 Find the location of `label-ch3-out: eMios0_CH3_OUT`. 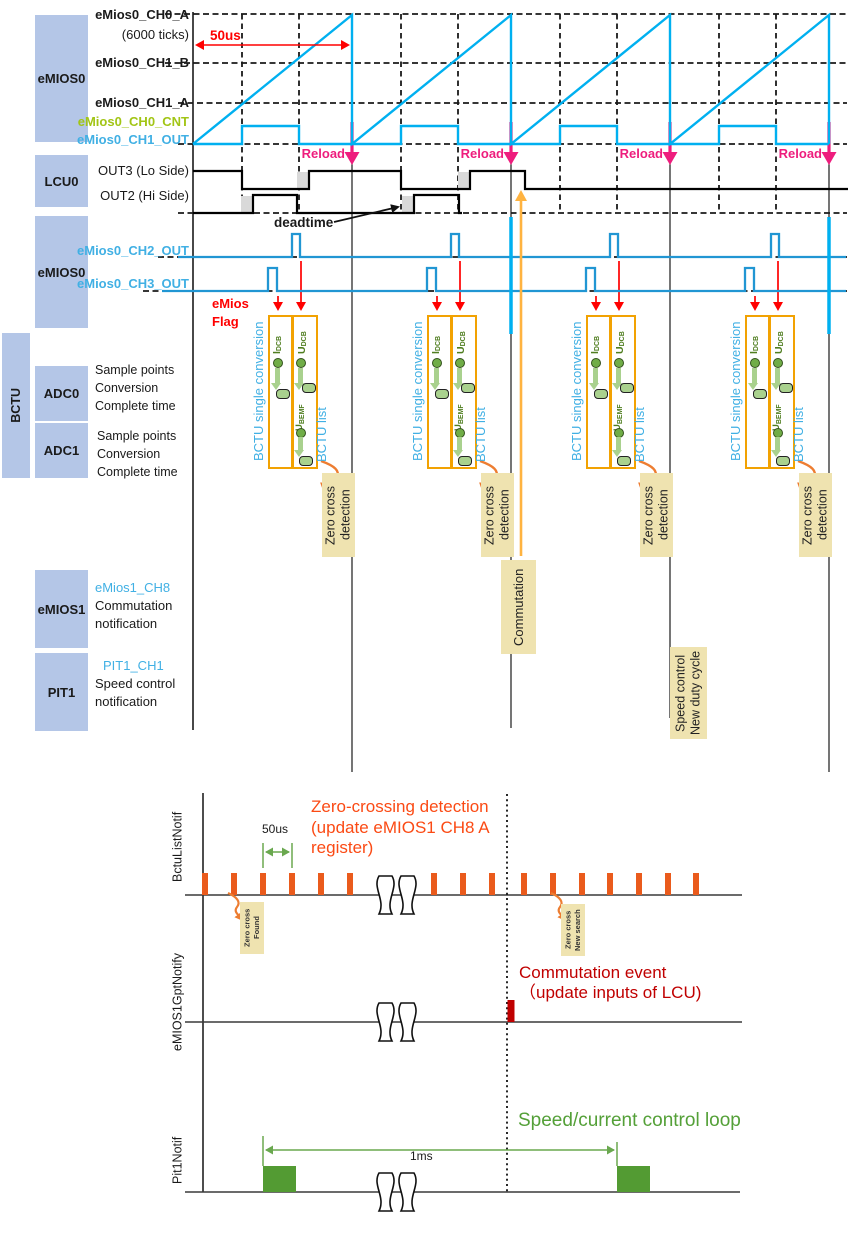

label-ch3-out: eMios0_CH3_OUT is located at coordinates (133, 283).